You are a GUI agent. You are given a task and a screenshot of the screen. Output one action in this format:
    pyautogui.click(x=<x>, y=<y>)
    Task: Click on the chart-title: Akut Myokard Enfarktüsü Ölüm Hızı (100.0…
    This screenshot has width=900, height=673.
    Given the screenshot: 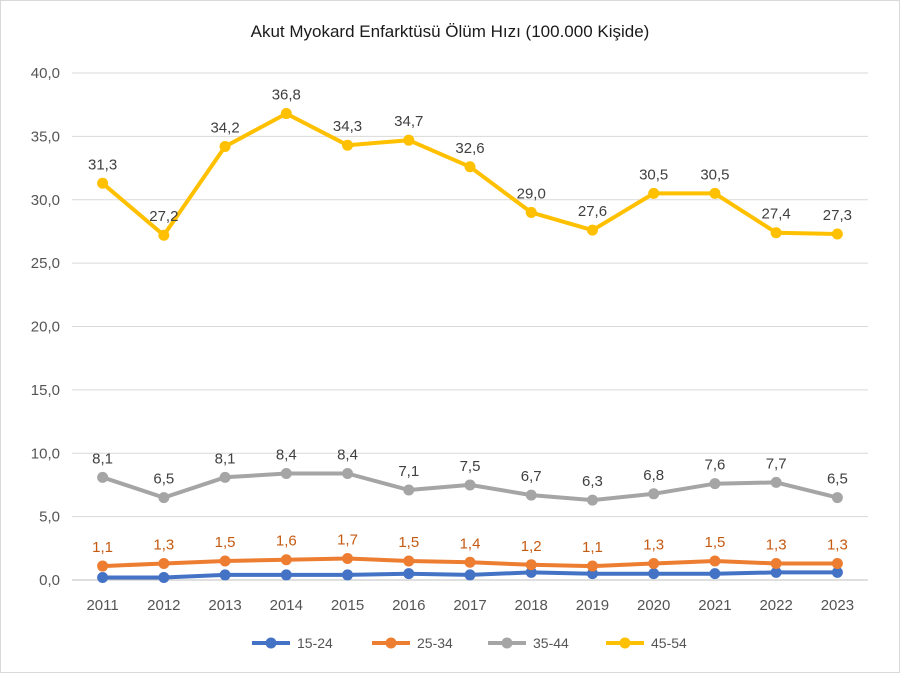 What is the action you would take?
    pyautogui.click(x=450, y=31)
    